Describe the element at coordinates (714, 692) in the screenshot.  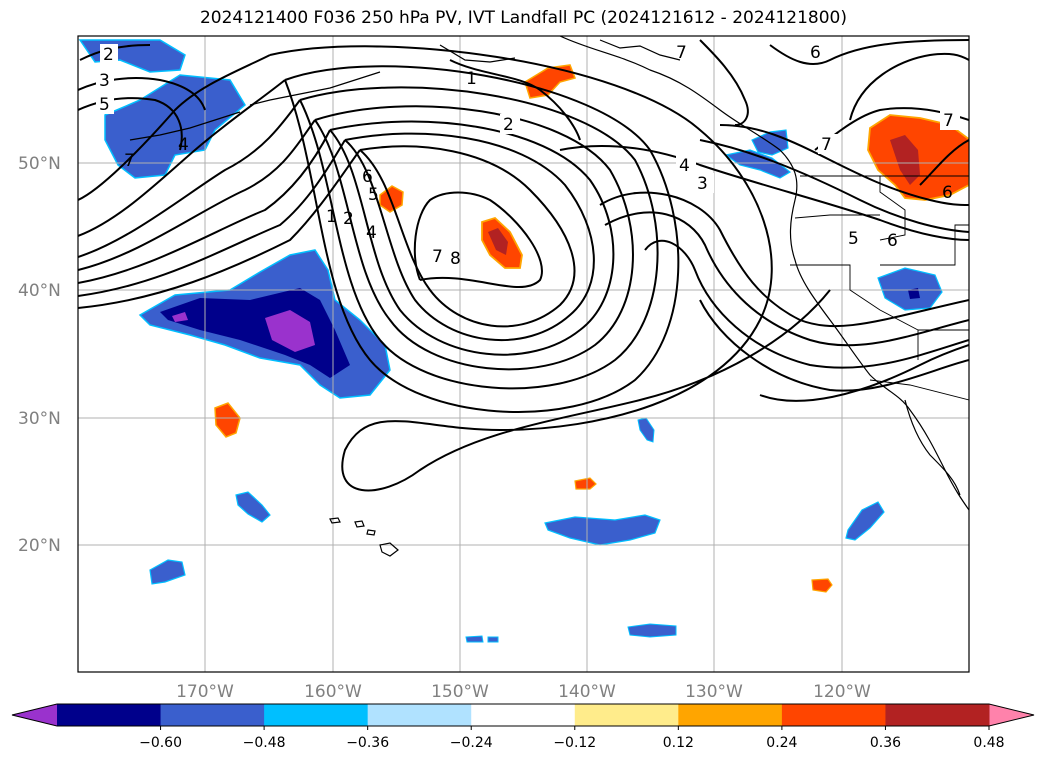
I see `lon-label: 130°W` at that location.